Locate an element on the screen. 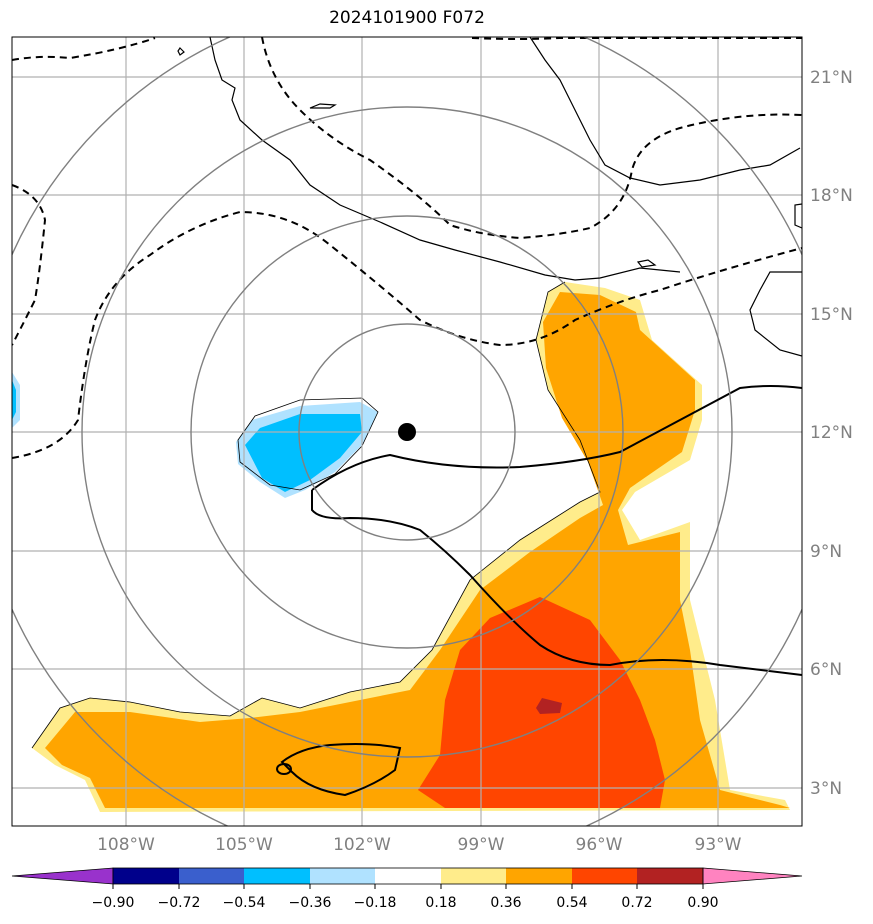 Image resolution: width=873 pixels, height=924 pixels. map-title: 2024101900 F072 is located at coordinates (407, 18).